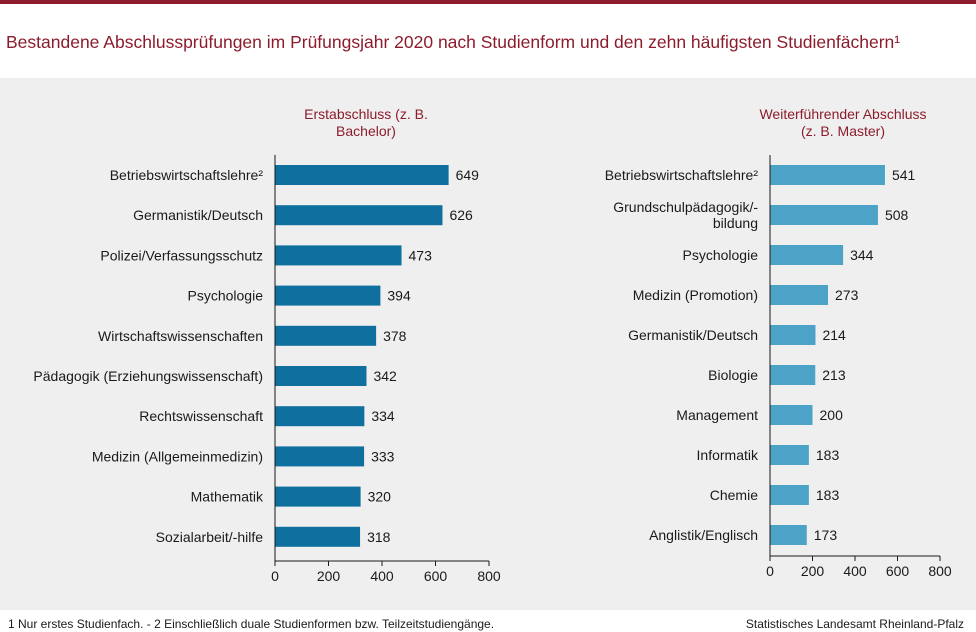 Image resolution: width=976 pixels, height=632 pixels. I want to click on value-label: 318, so click(379, 537).